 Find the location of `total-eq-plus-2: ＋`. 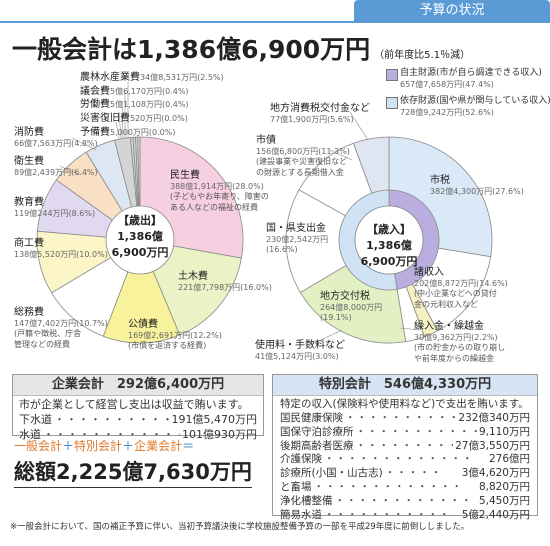

total-eq-plus-2: ＋ is located at coordinates (128, 446).